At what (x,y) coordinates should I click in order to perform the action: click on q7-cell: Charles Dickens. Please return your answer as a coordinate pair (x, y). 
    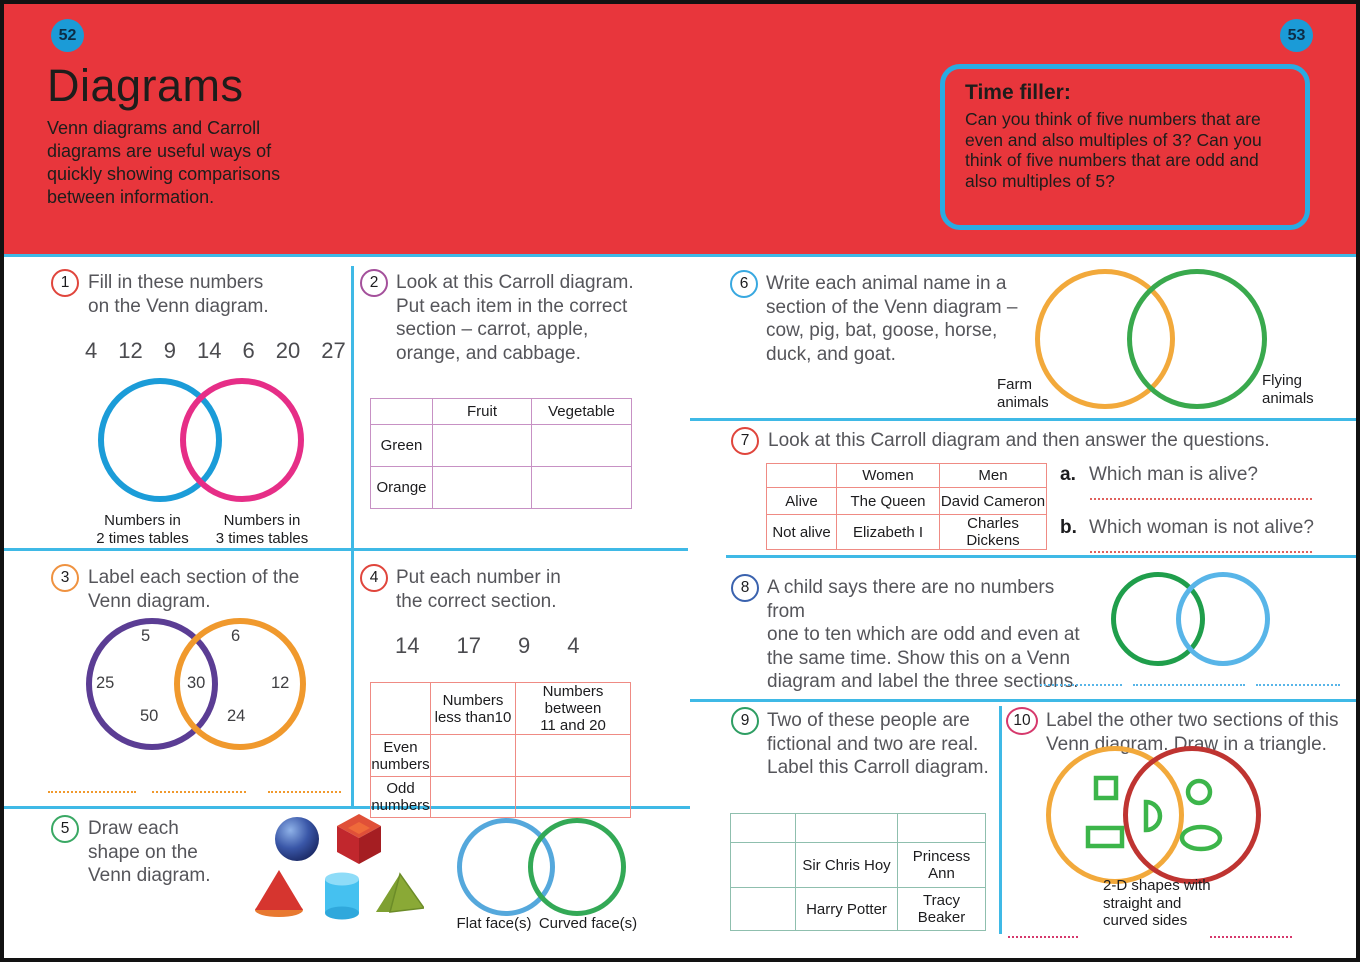
    Looking at the image, I should click on (993, 532).